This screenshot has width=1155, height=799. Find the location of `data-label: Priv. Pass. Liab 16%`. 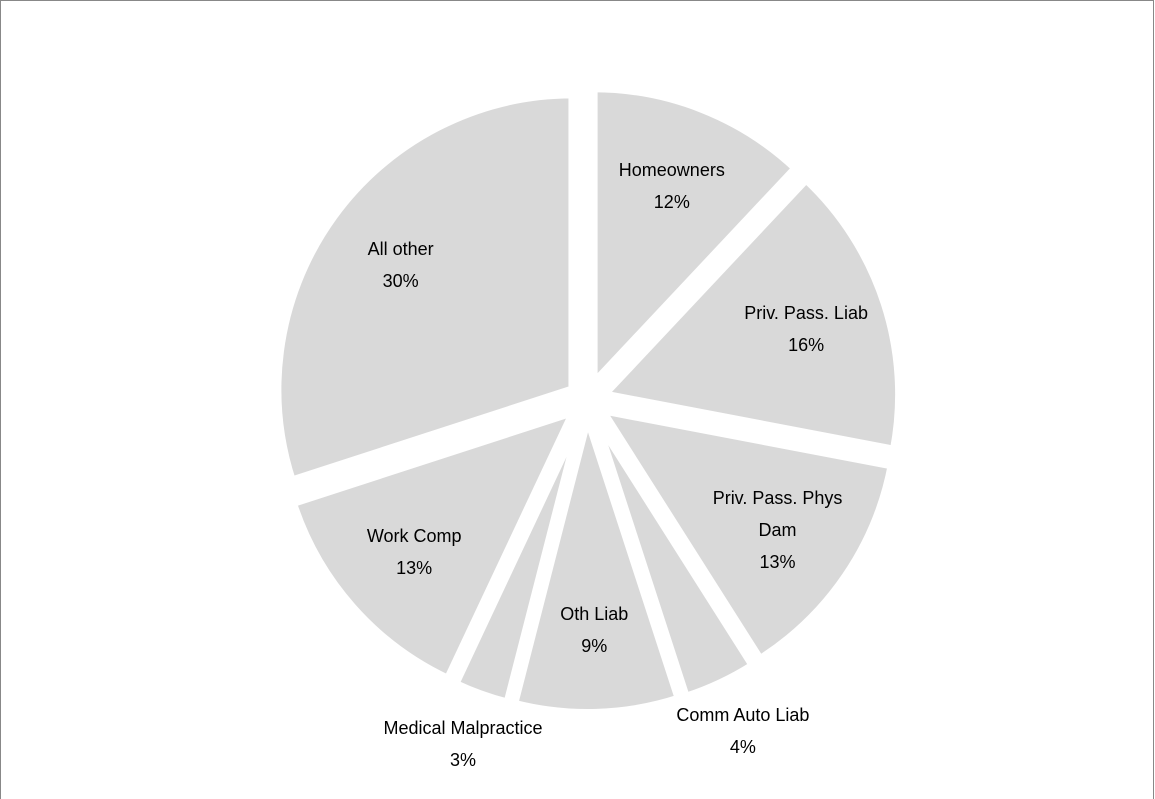

data-label: Priv. Pass. Liab 16% is located at coordinates (806, 329).